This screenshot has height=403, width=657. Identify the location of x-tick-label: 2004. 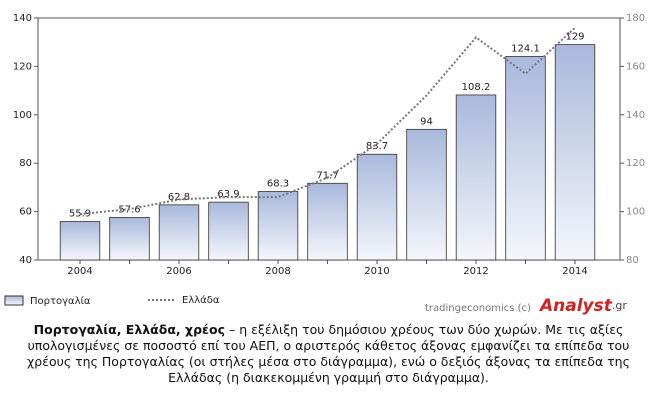
(79, 271).